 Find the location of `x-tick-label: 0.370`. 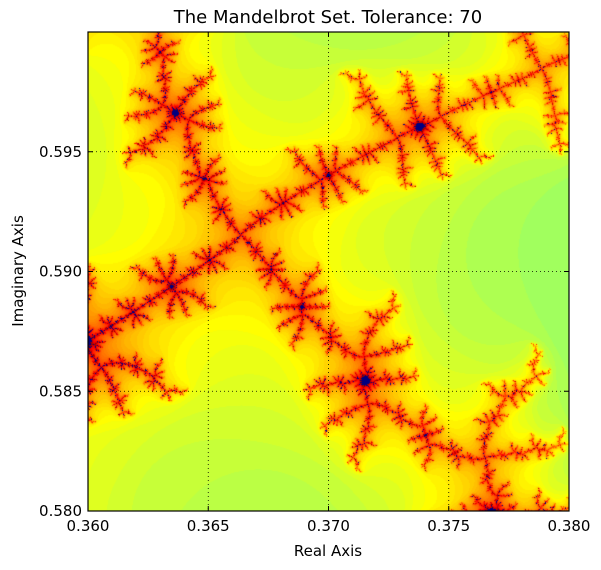

x-tick-label: 0.370 is located at coordinates (328, 526).